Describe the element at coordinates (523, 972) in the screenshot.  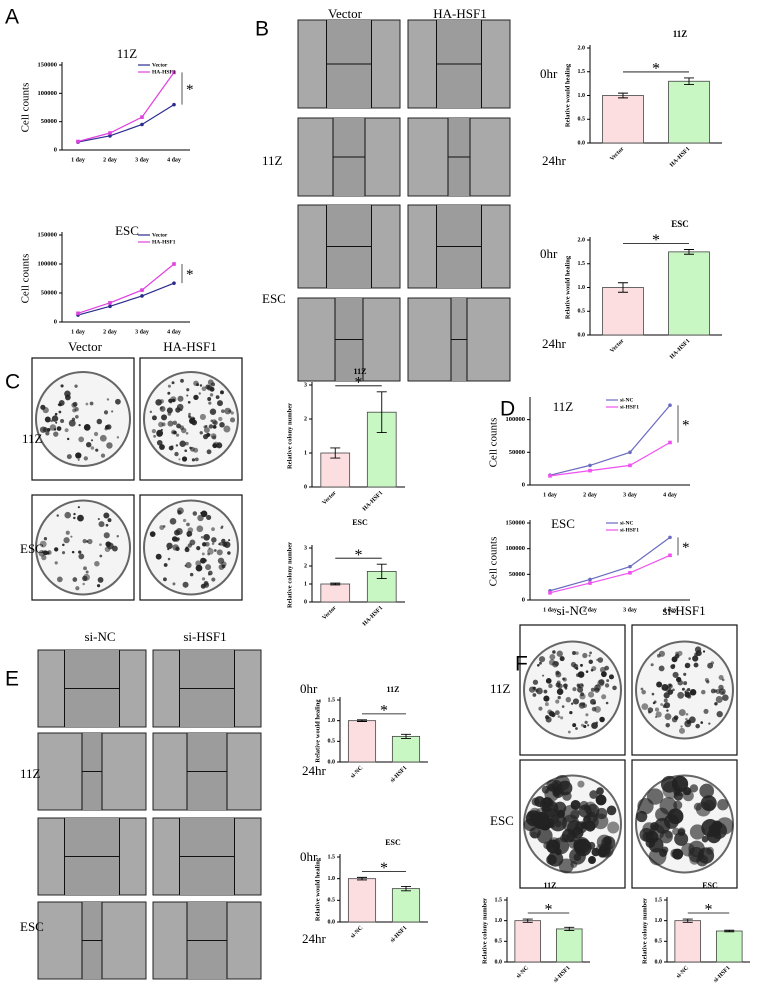
I see `x-tick-label: si-NC` at that location.